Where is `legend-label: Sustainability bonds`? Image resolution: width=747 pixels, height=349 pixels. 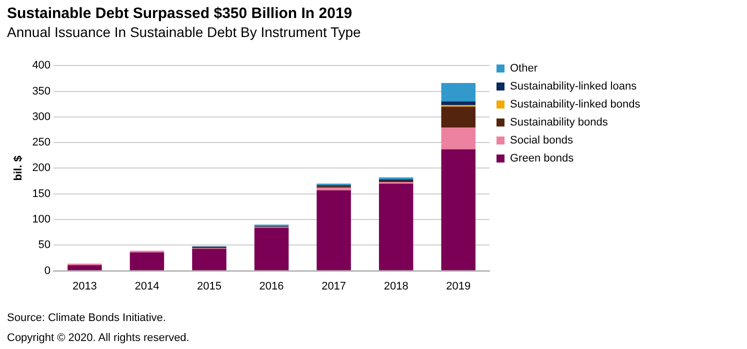
legend-label: Sustainability bonds is located at coordinates (559, 122).